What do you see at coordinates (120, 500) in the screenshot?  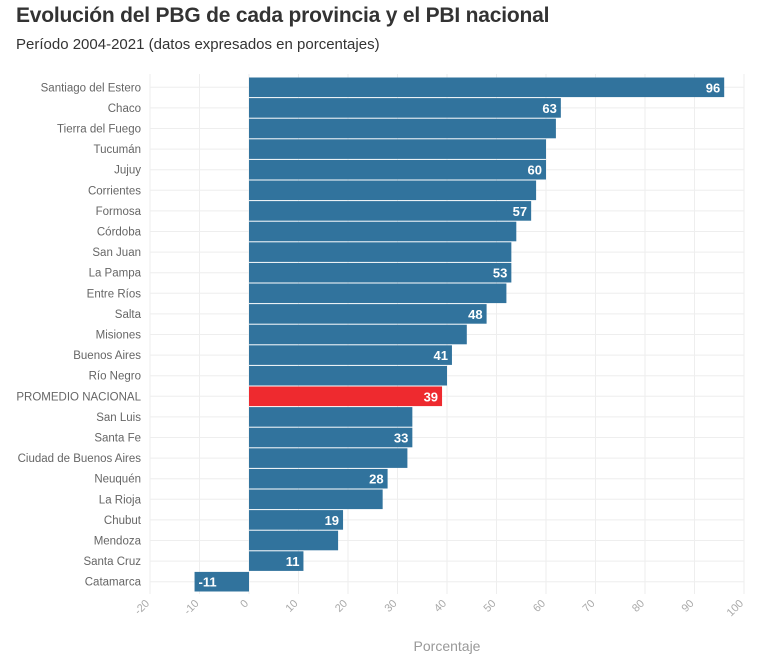 I see `category-label: La Rioja` at bounding box center [120, 500].